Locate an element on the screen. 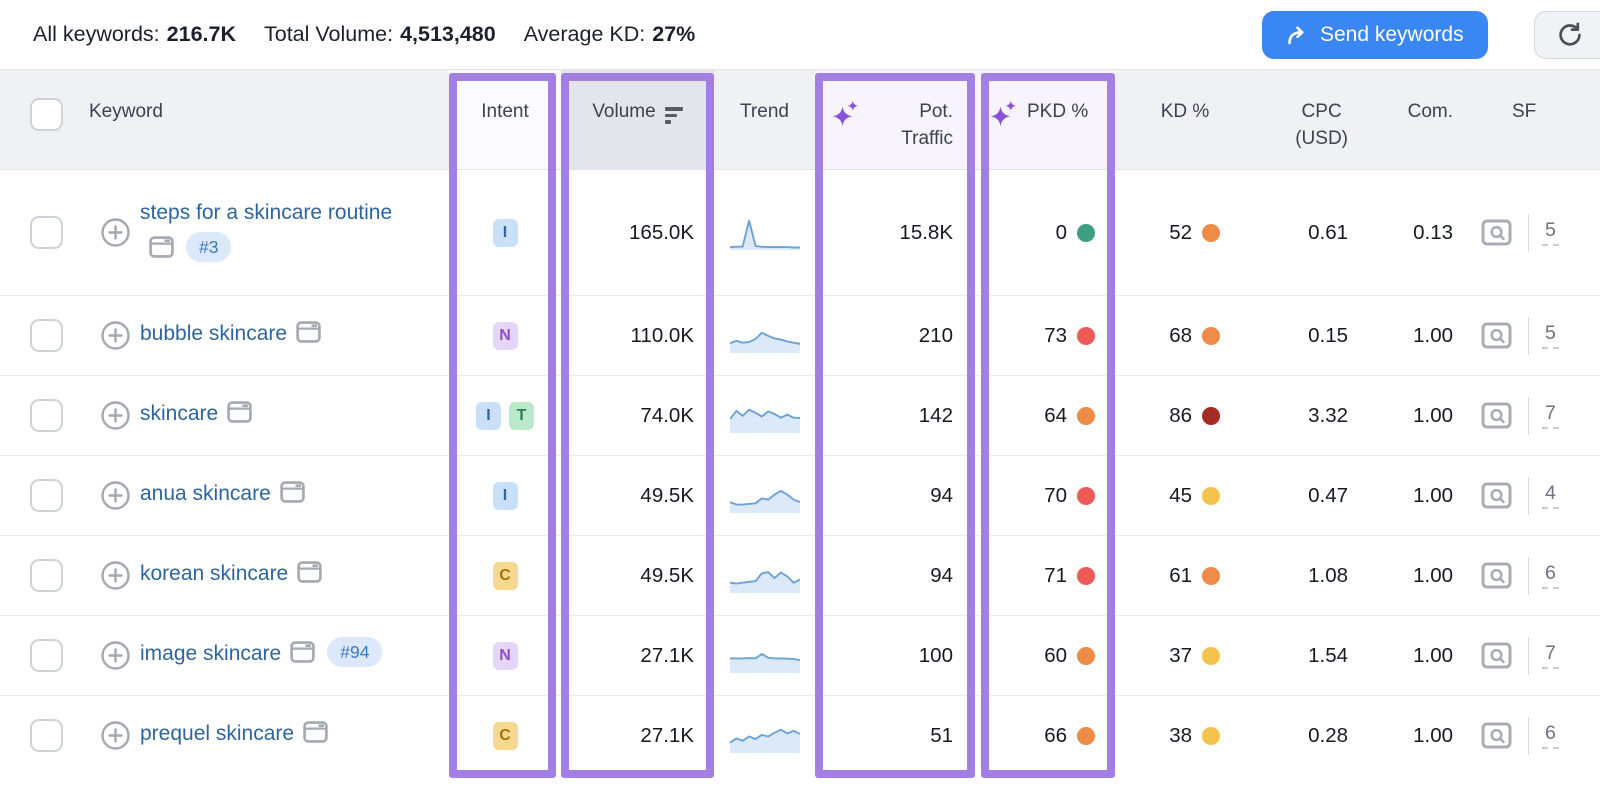  column-header-intent: Intent is located at coordinates (505, 119).